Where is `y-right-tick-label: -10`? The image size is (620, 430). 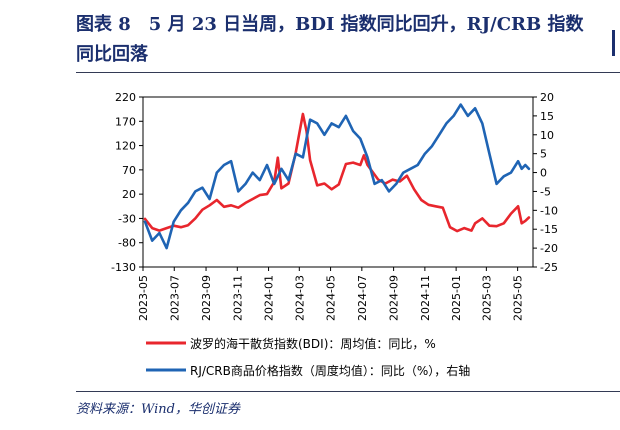
y-right-tick-label: -10 is located at coordinates (549, 210).